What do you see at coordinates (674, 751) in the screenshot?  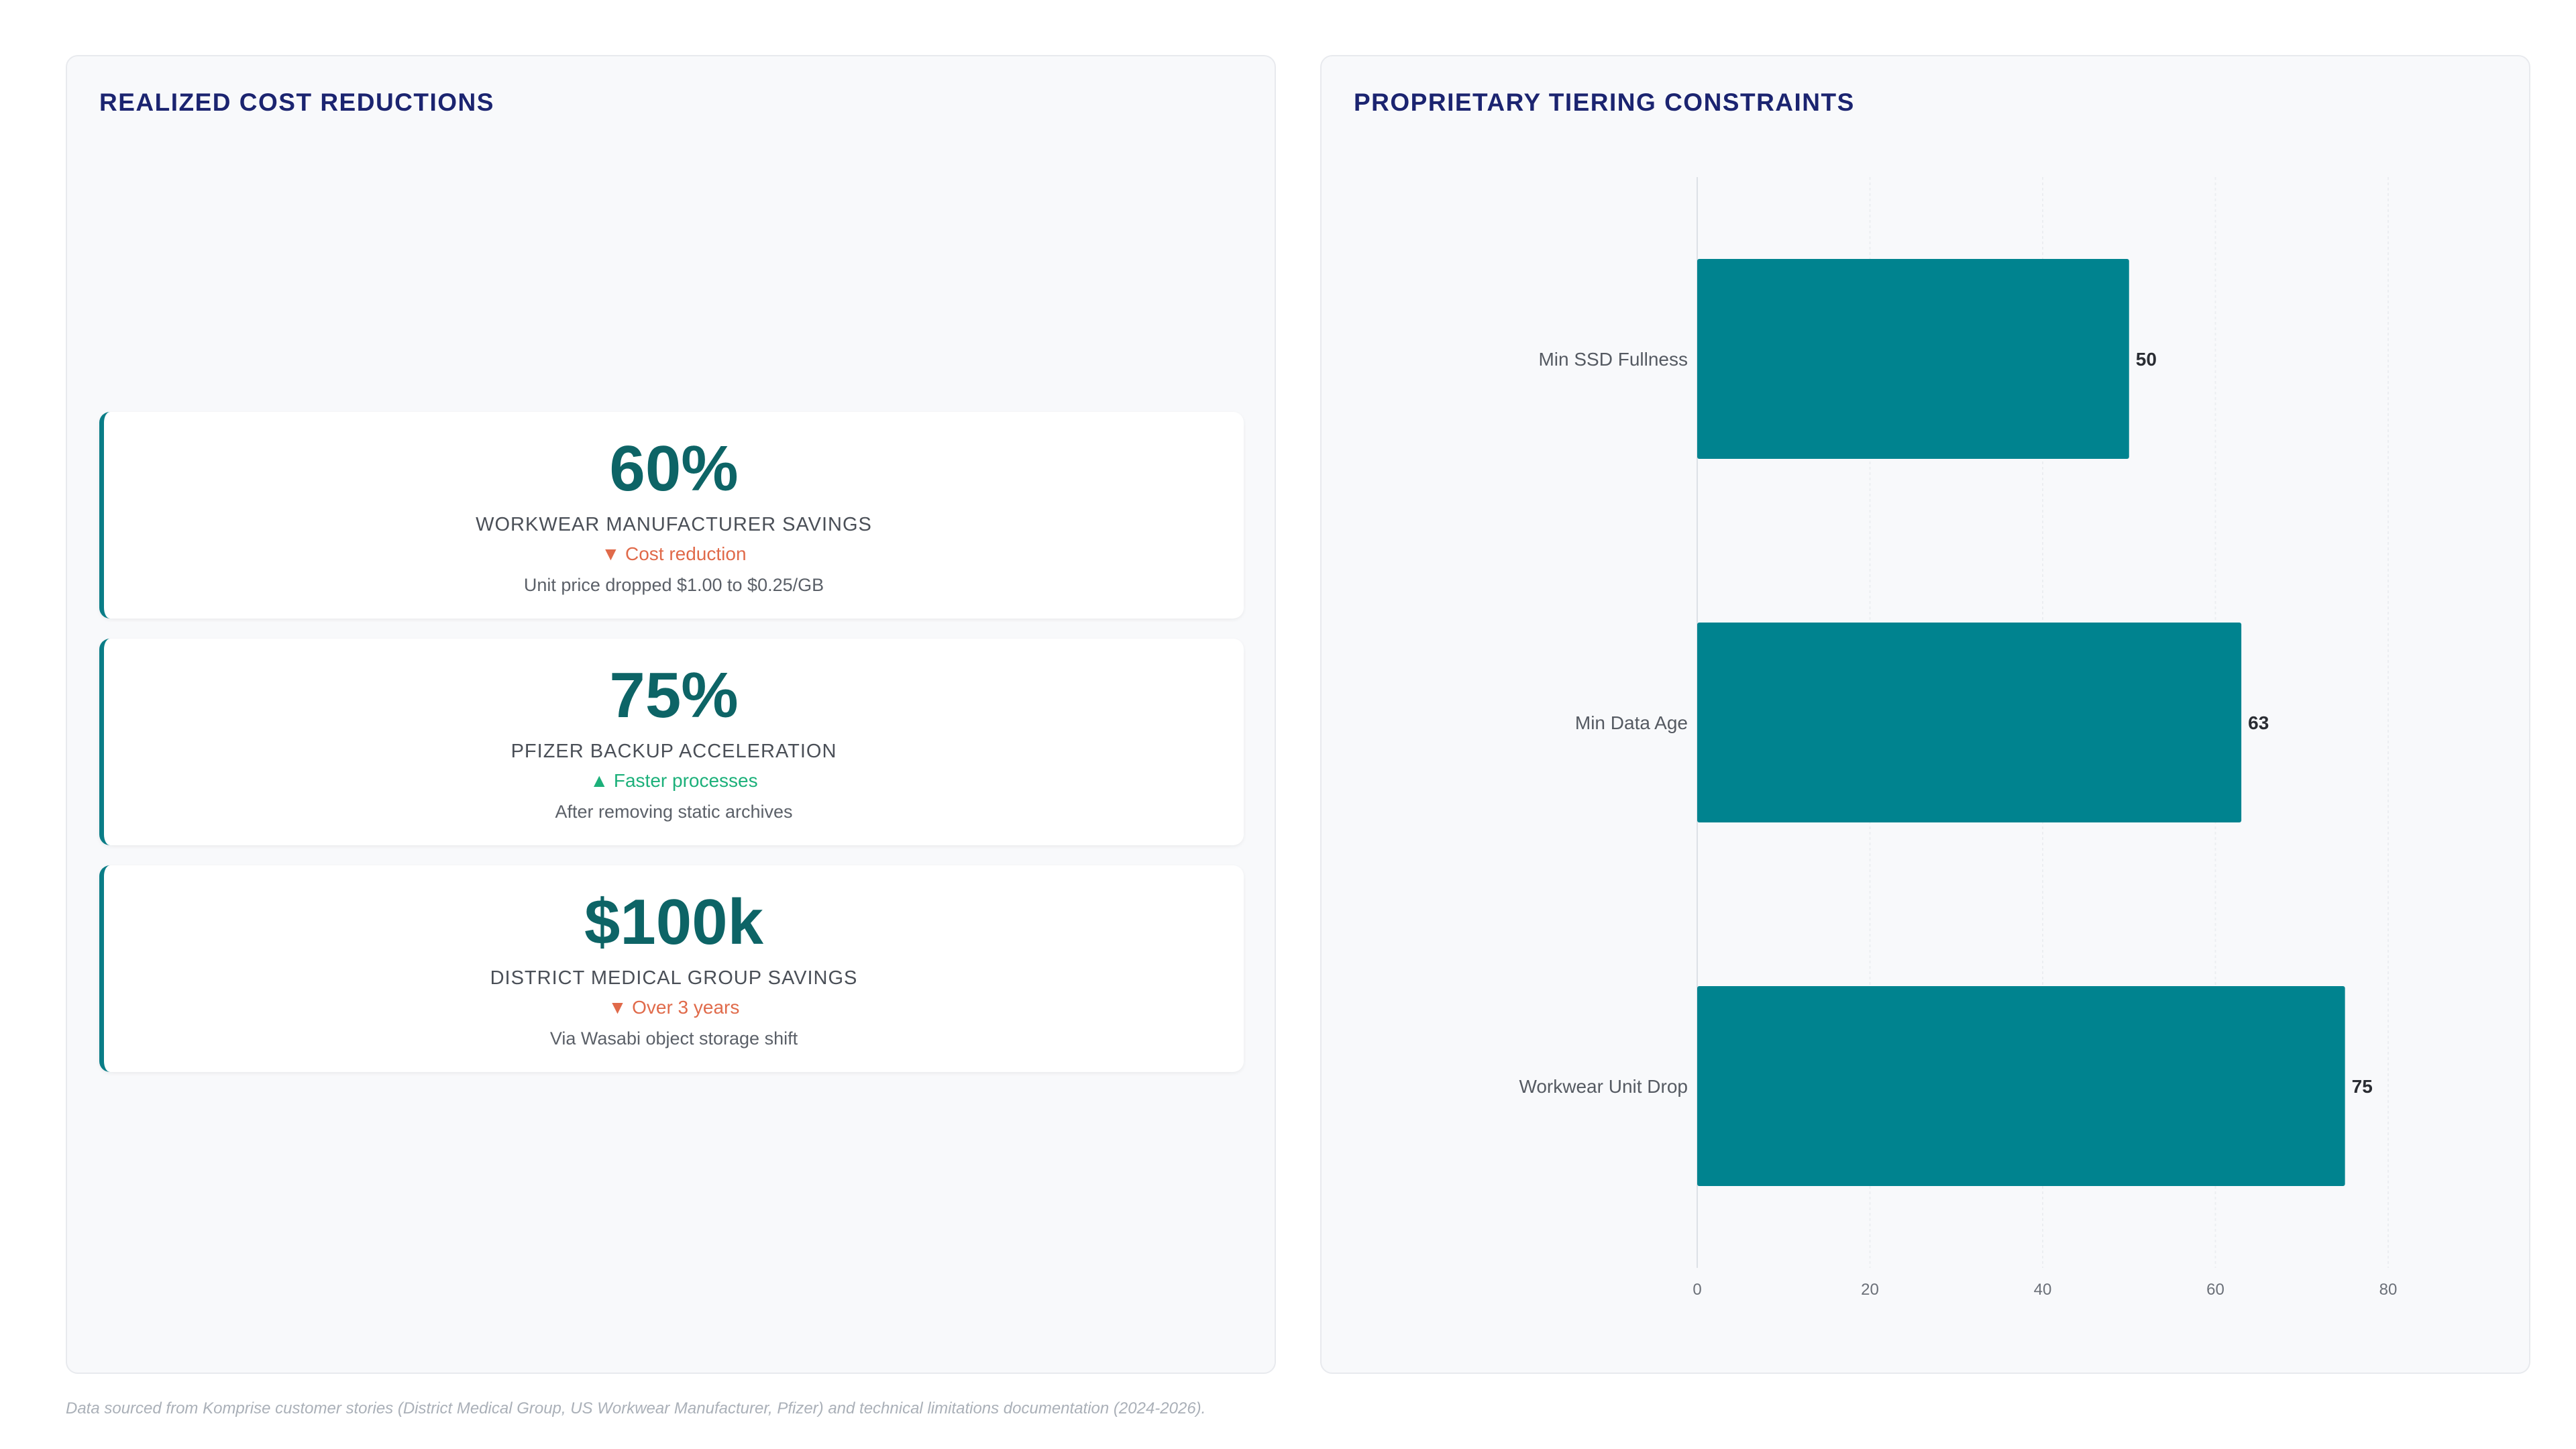 I see `kpi-label: PFIZER BACKUP ACCELERATION` at bounding box center [674, 751].